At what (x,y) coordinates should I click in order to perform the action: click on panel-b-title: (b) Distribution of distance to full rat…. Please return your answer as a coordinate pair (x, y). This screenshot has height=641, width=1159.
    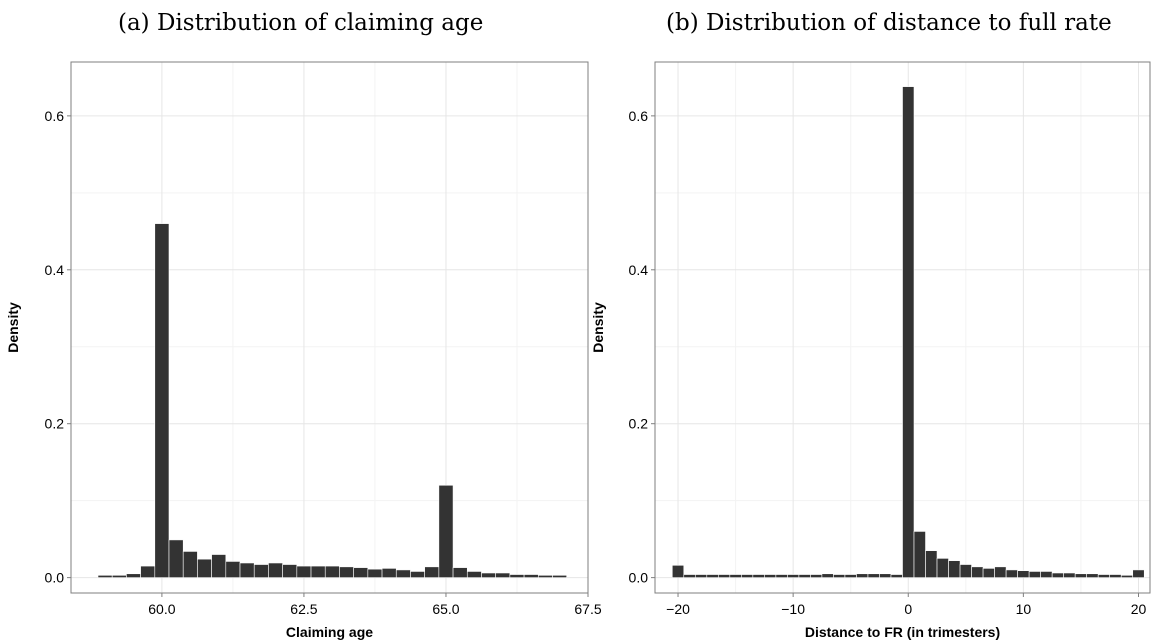
    Looking at the image, I should click on (889, 23).